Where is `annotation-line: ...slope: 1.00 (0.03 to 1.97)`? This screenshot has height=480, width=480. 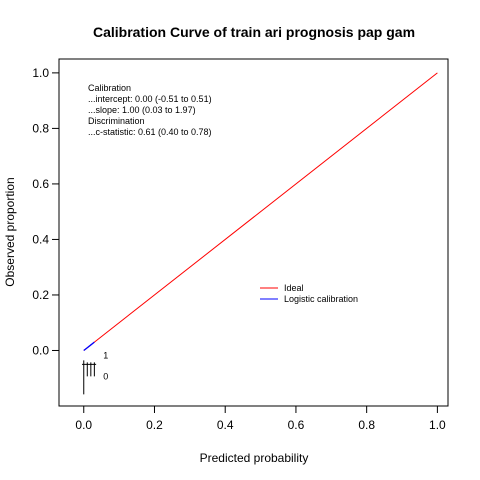
annotation-line: ...slope: 1.00 (0.03 to 1.97) is located at coordinates (142, 110).